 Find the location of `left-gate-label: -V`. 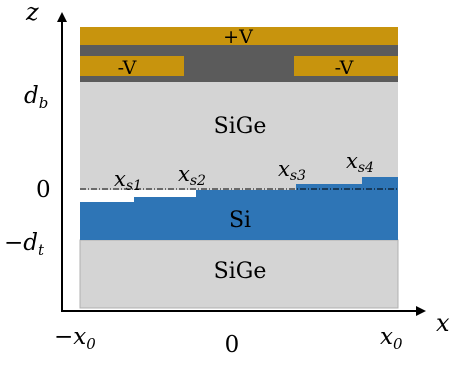

left-gate-label: -V is located at coordinates (127, 68).